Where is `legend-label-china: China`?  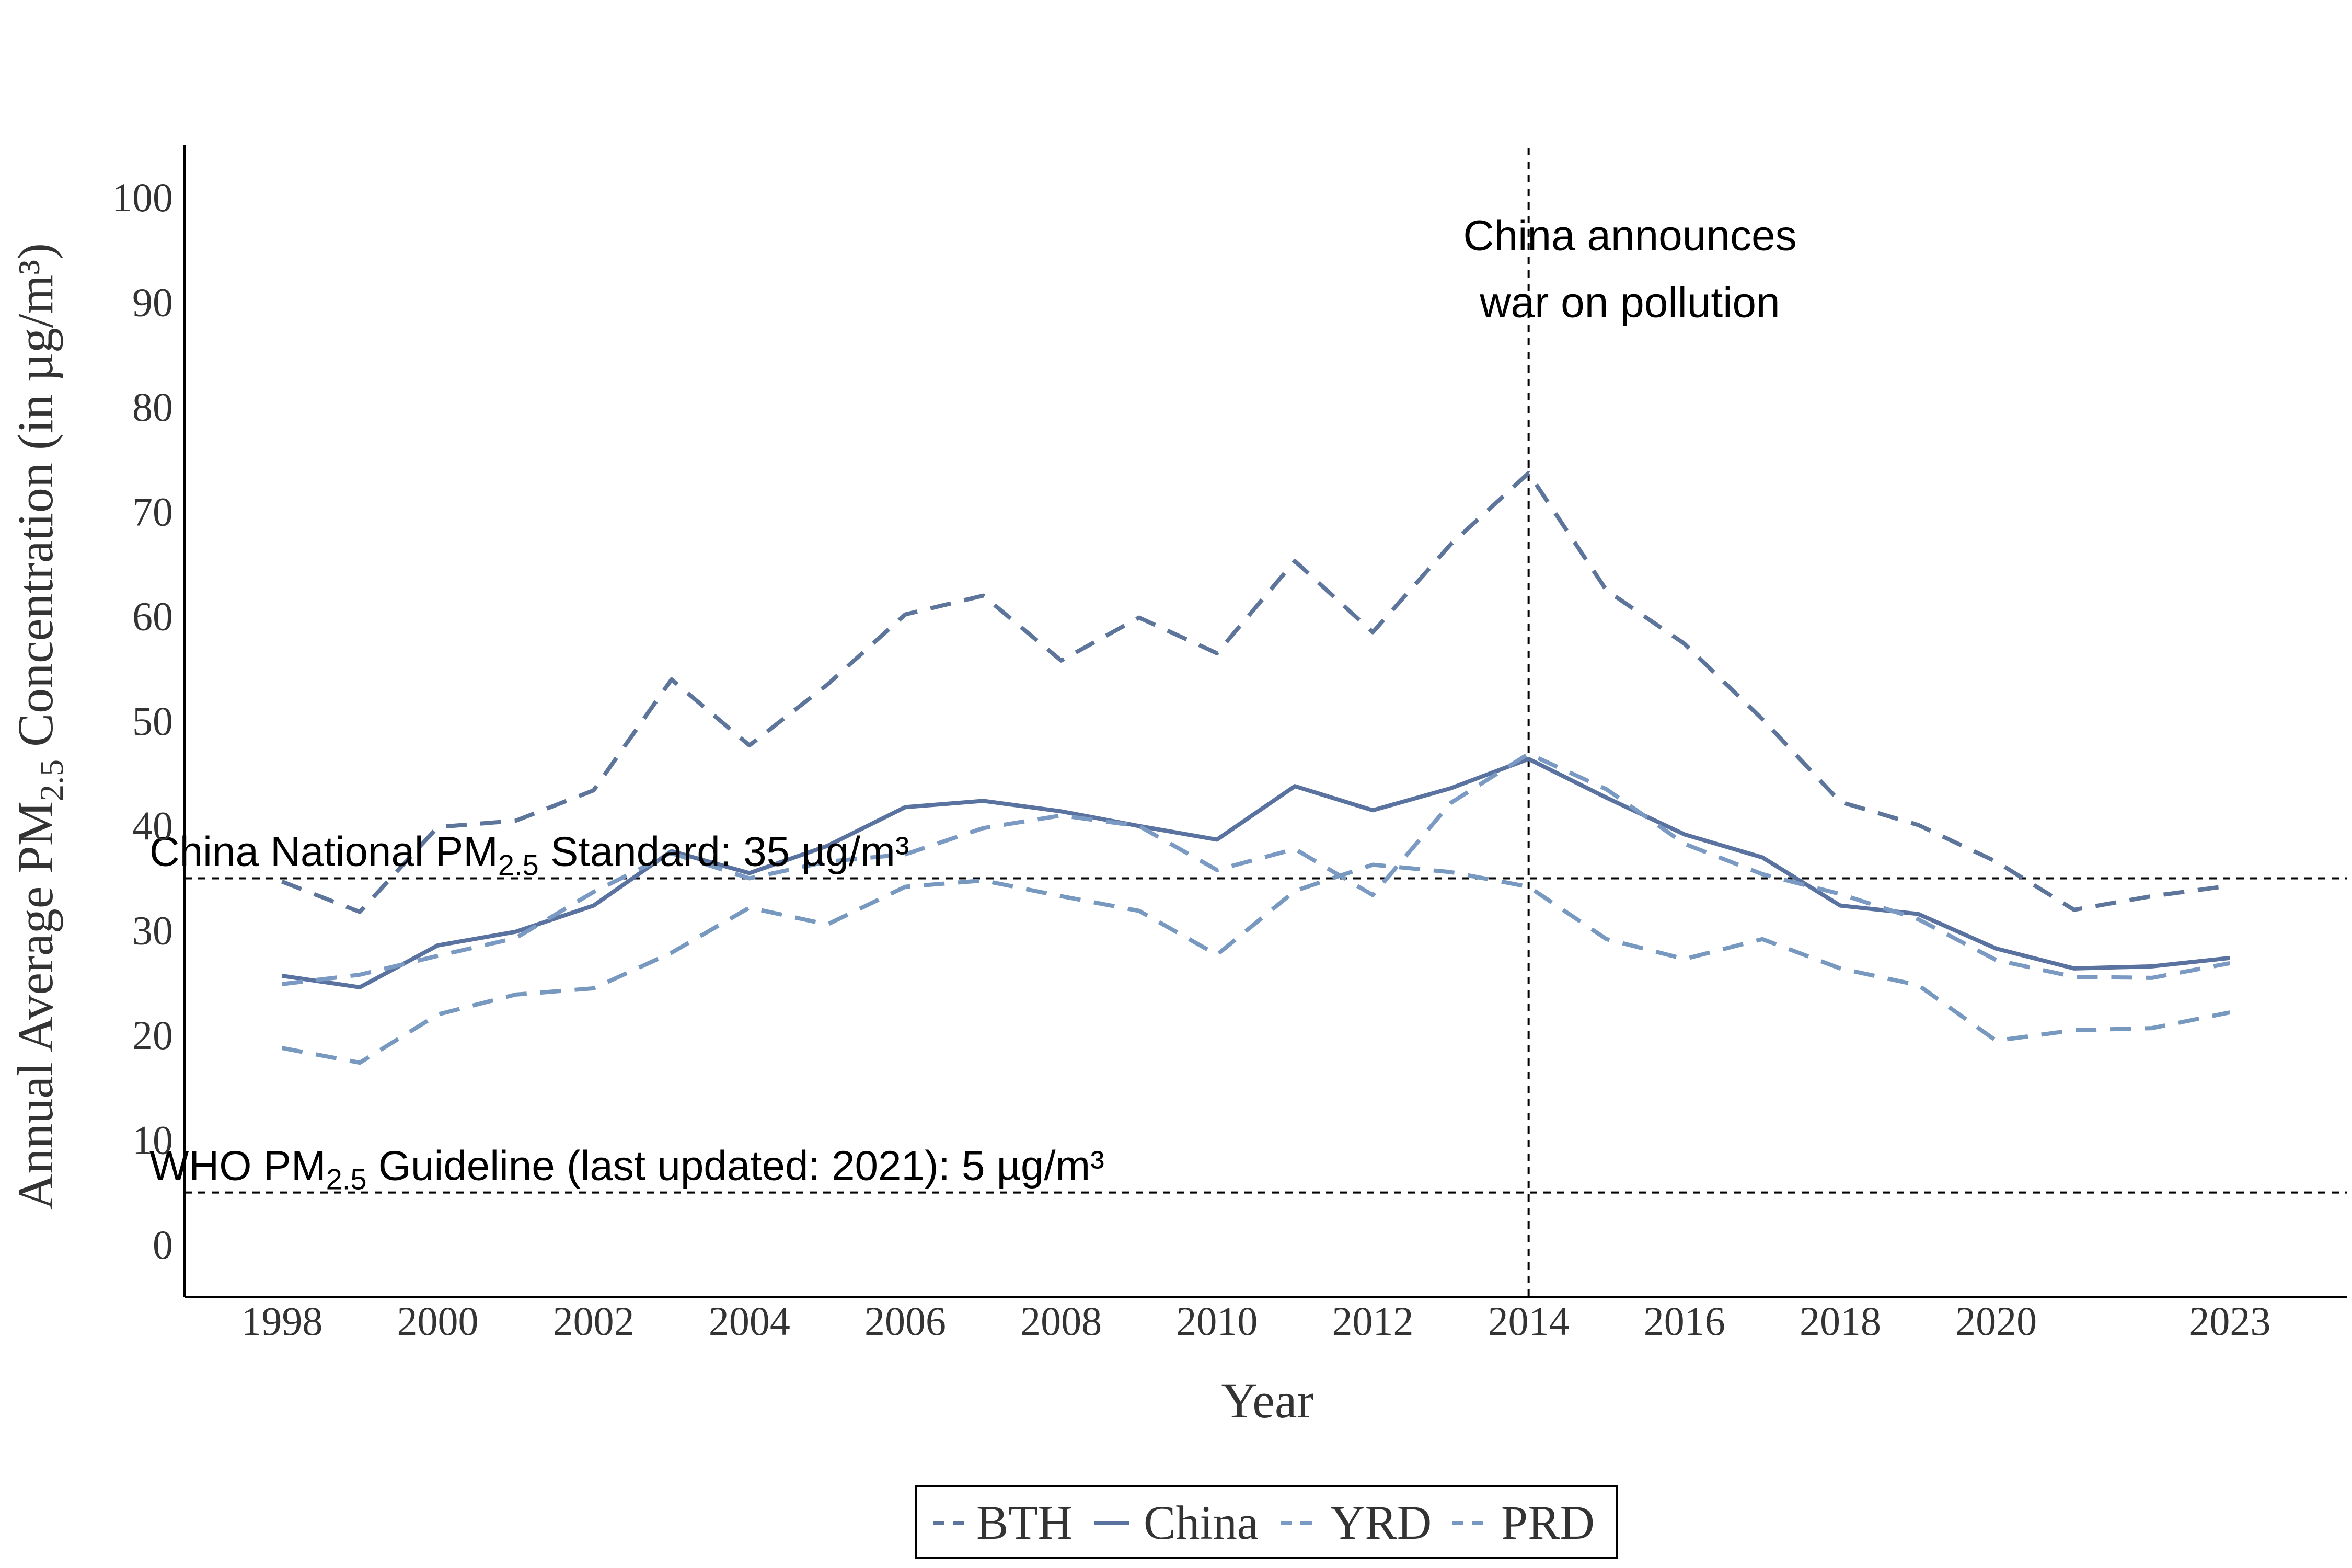
legend-label-china: China is located at coordinates (1201, 1522).